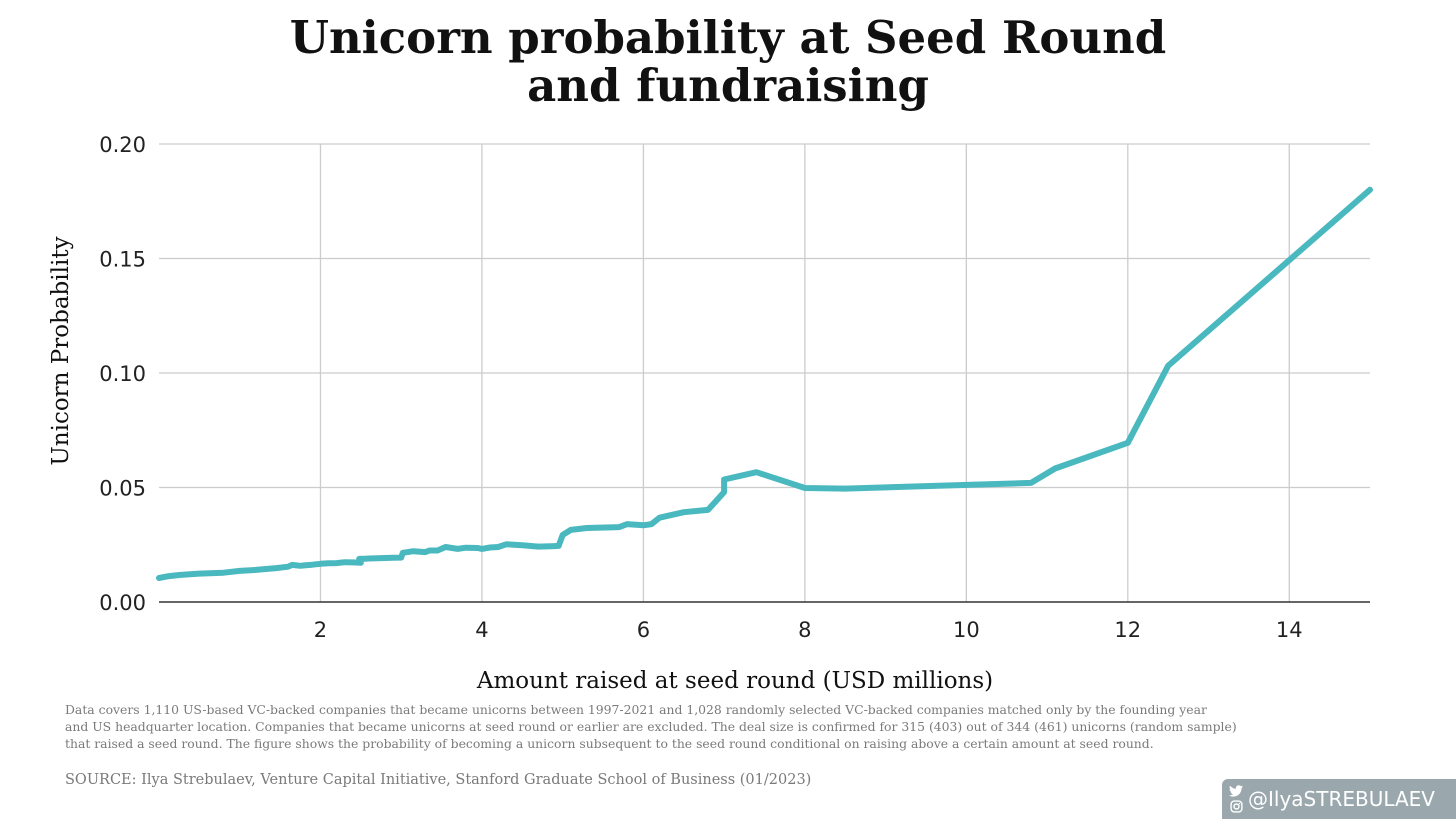 The width and height of the screenshot is (1456, 819). I want to click on chart-title-line-1: Unicorn probability at Seed Round, so click(728, 37).